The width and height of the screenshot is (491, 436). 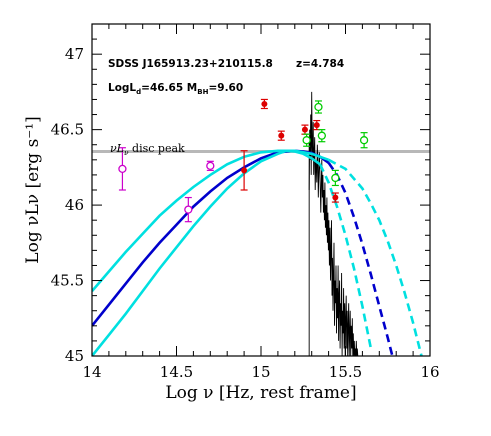 What do you see at coordinates (260, 393) in the screenshot?
I see `x-axis-label: Log ν [Hz, rest frame]` at bounding box center [260, 393].